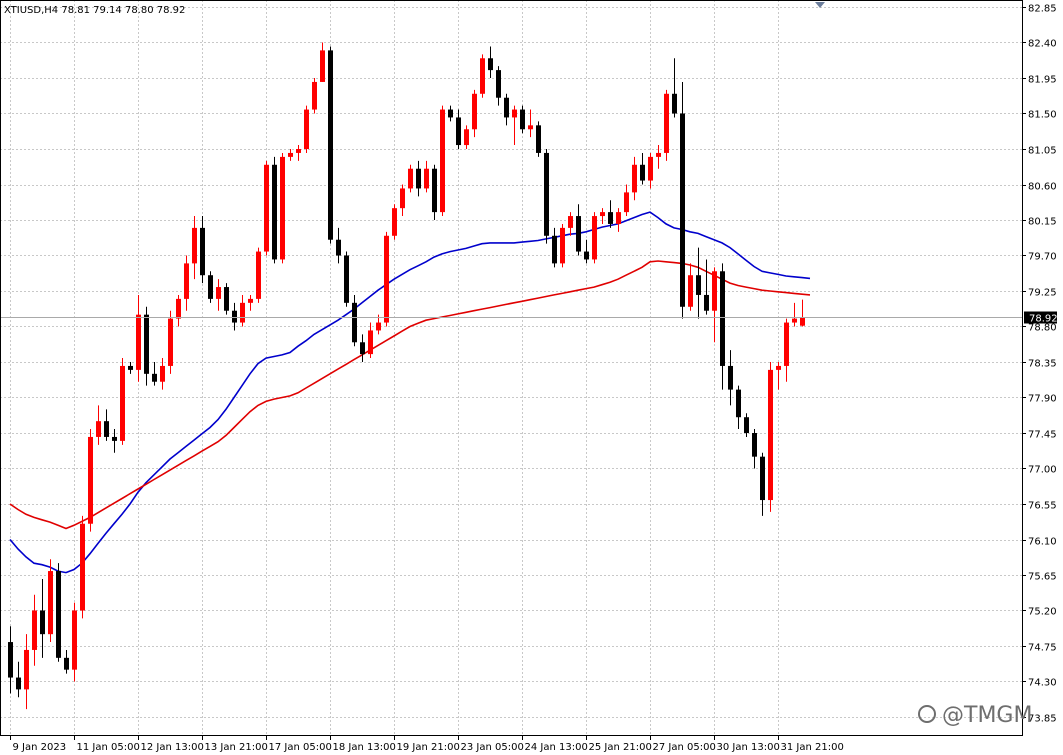 This screenshot has height=755, width=1063. Describe the element at coordinates (94, 10) in the screenshot. I see `chart-header: XTIUSD,H4 78.81 79.14 78.80 78.92` at that location.